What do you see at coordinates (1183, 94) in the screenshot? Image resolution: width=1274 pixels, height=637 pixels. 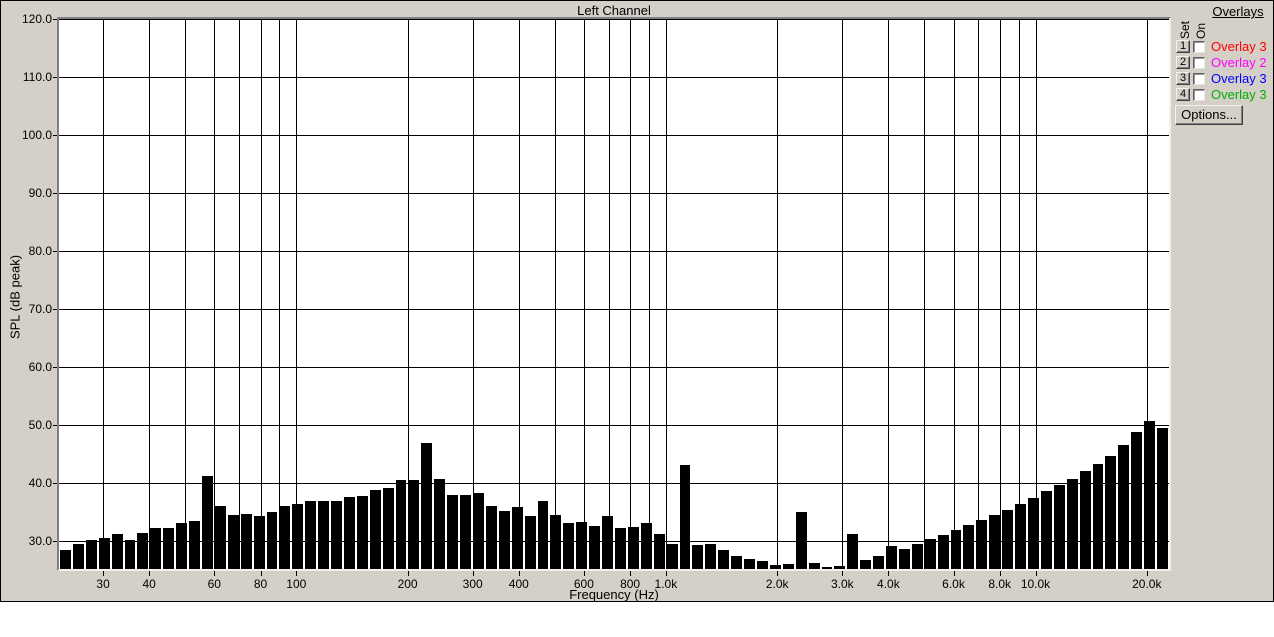 I see `overlay-set-button-4: 4` at bounding box center [1183, 94].